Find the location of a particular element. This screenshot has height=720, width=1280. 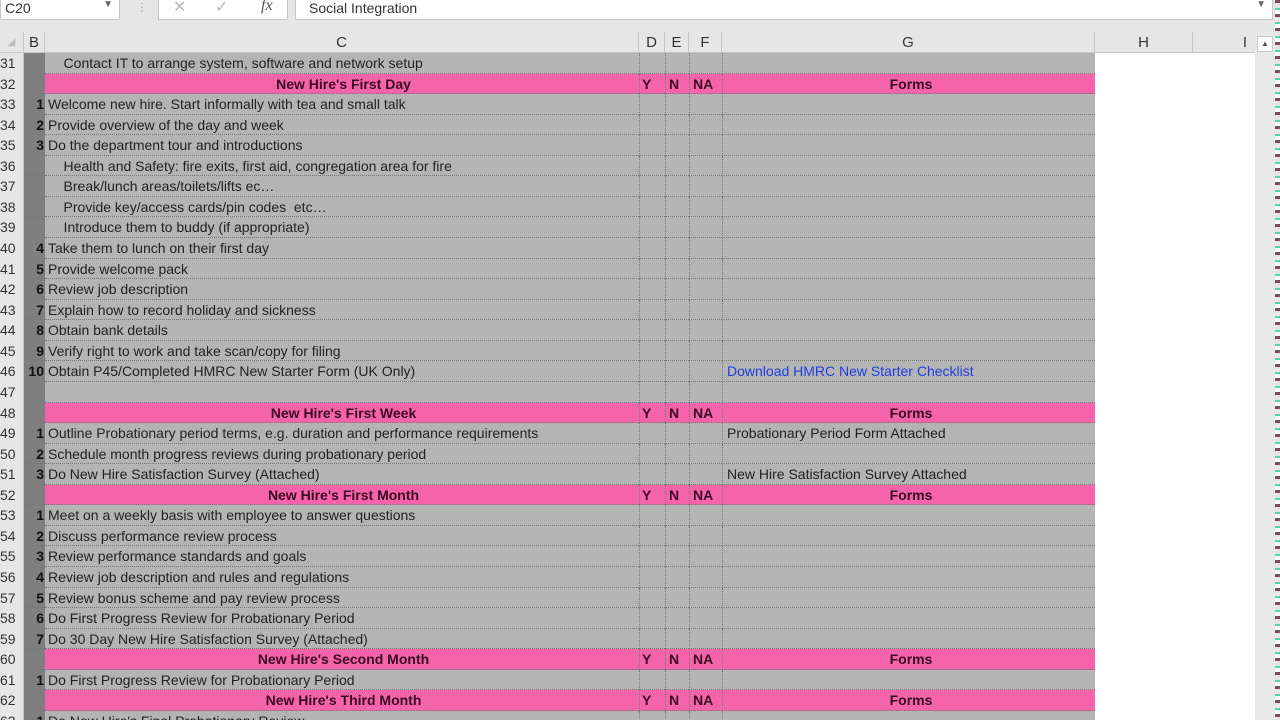

column-header-i: I is located at coordinates (1244, 42).